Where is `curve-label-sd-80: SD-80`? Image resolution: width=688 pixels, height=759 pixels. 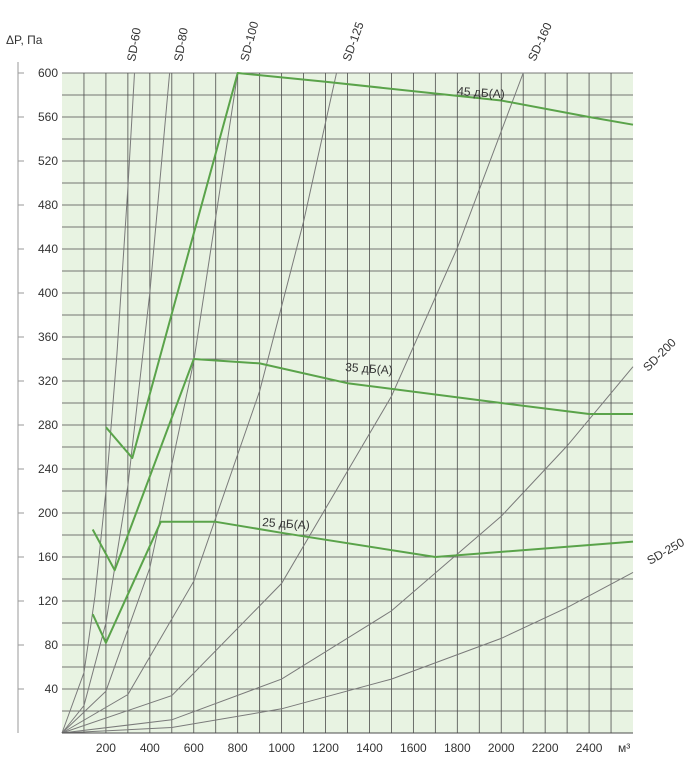
curve-label-sd-80: SD-80 is located at coordinates (181, 44).